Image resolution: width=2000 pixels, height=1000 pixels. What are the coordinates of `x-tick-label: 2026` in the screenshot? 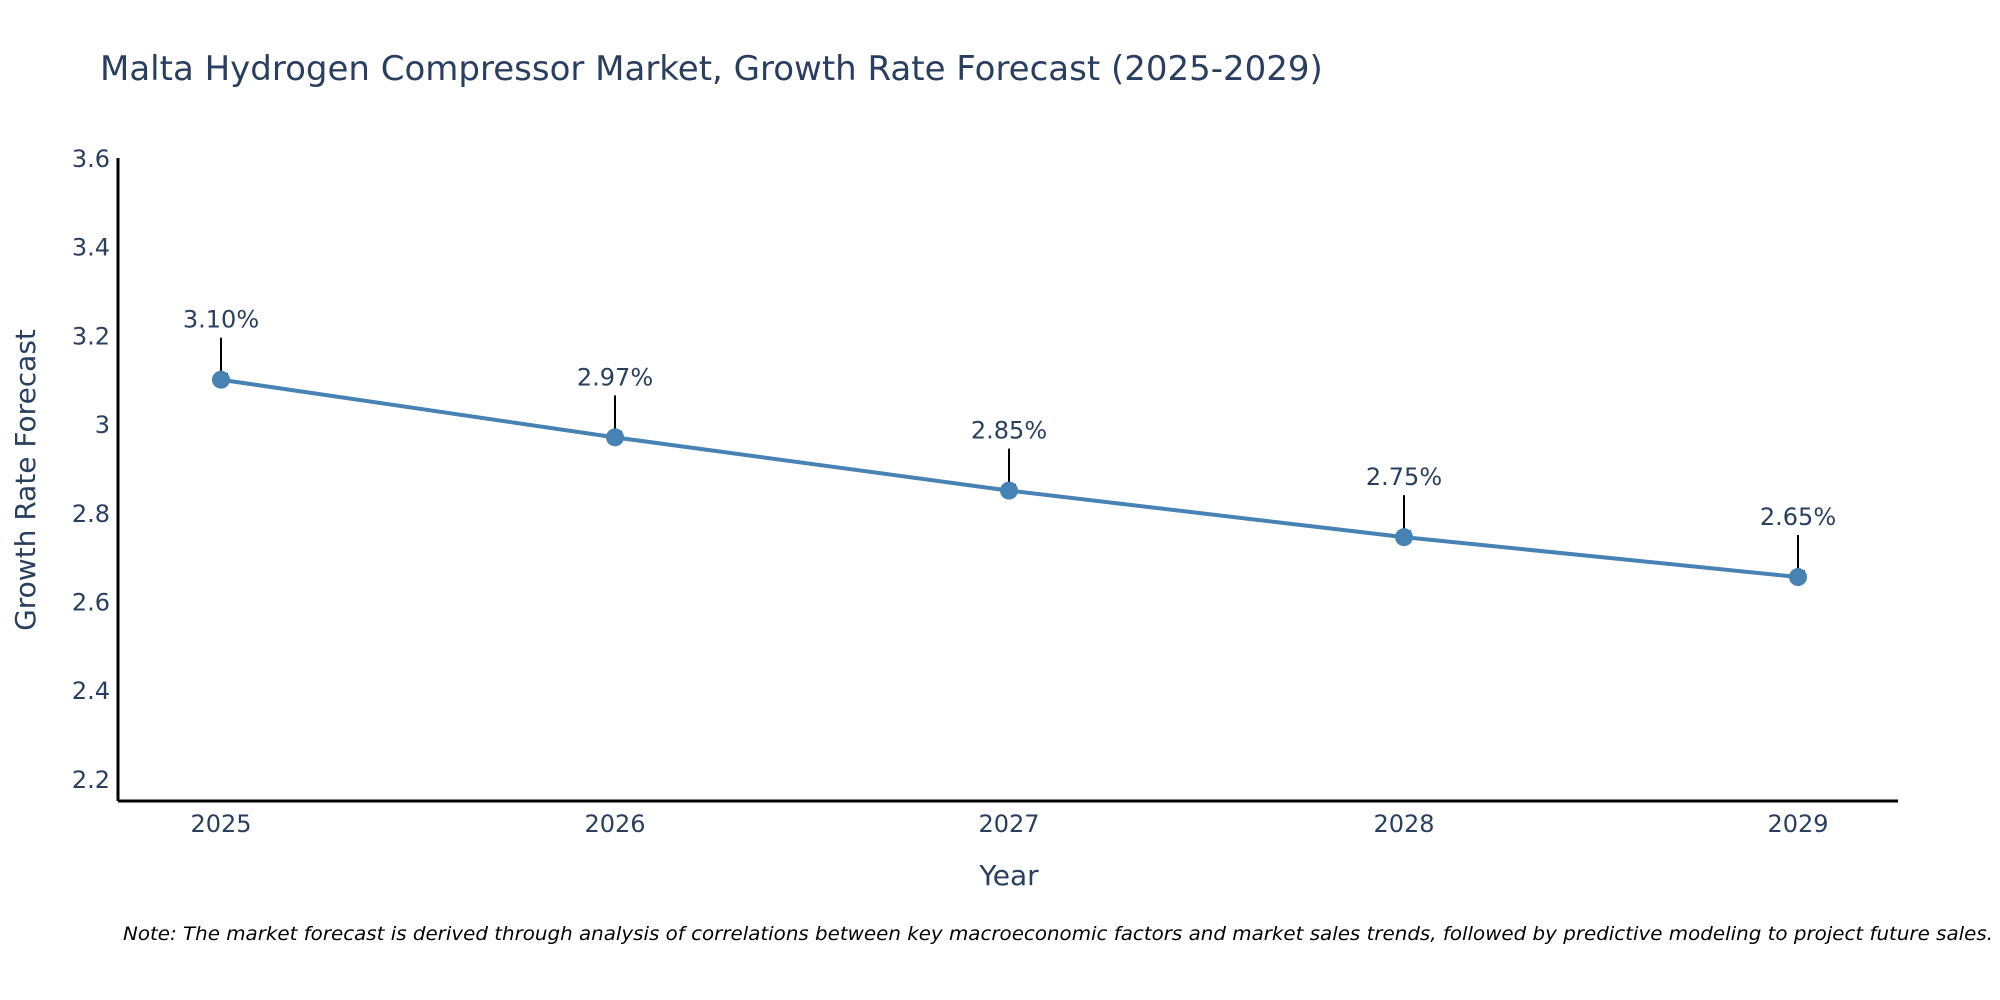 It's located at (614, 824).